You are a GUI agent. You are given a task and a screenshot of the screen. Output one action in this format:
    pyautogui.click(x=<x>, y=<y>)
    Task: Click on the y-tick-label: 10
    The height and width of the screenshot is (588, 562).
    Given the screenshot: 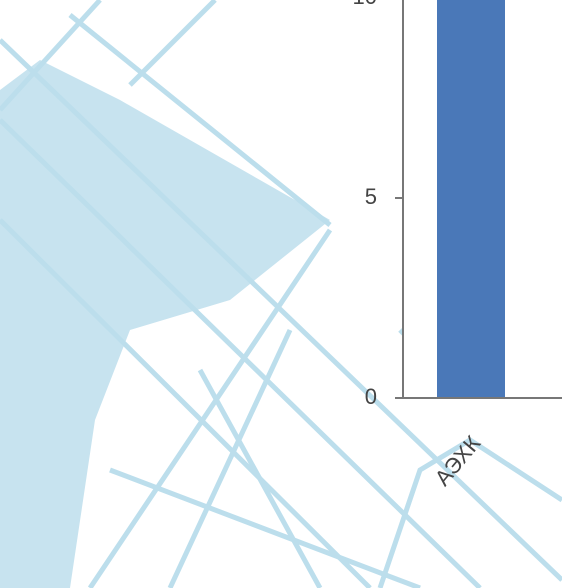 What is the action you would take?
    pyautogui.click(x=365, y=4)
    